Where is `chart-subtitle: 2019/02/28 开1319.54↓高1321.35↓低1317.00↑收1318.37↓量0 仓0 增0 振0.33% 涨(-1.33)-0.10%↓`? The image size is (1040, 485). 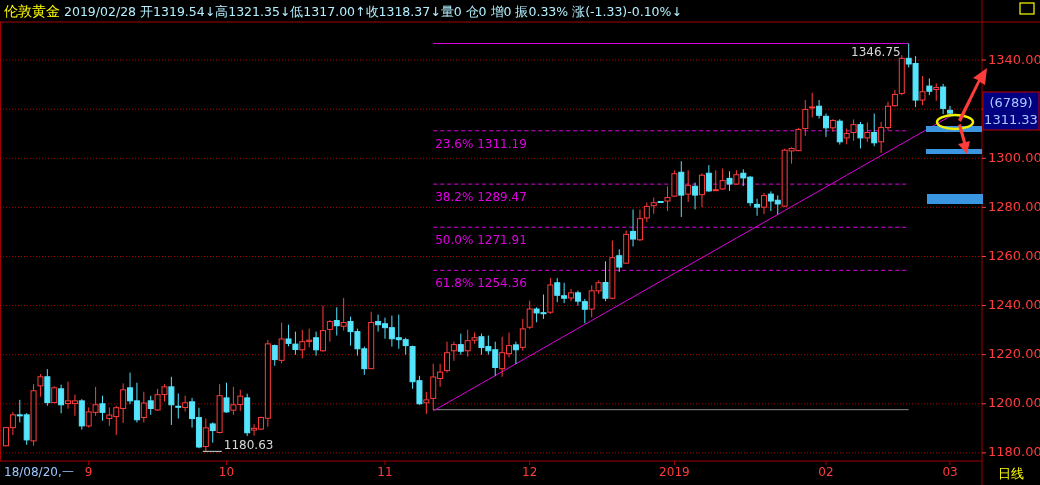 chart-subtitle: 2019/02/28 开1319.54↓高1321.35↓低1317.00↑收1318.37↓量0 仓0 增0 振0.33% 涨(-1.33)-0.10%↓ is located at coordinates (373, 11).